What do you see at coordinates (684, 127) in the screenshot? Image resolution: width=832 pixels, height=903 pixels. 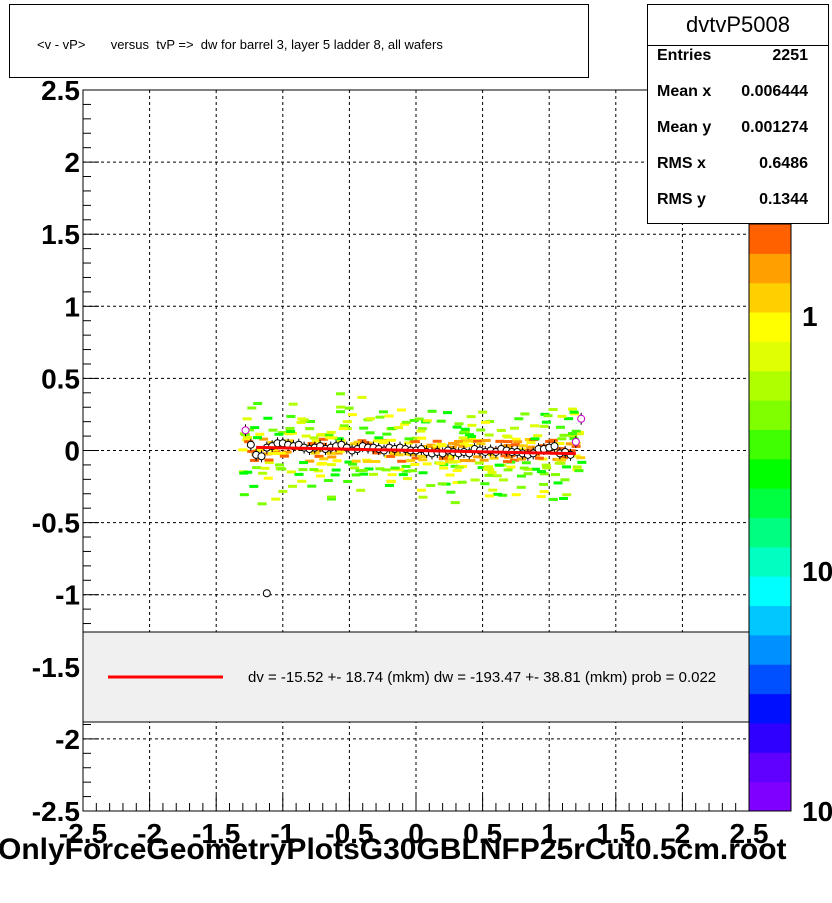 I see `stat-label: Mean y` at bounding box center [684, 127].